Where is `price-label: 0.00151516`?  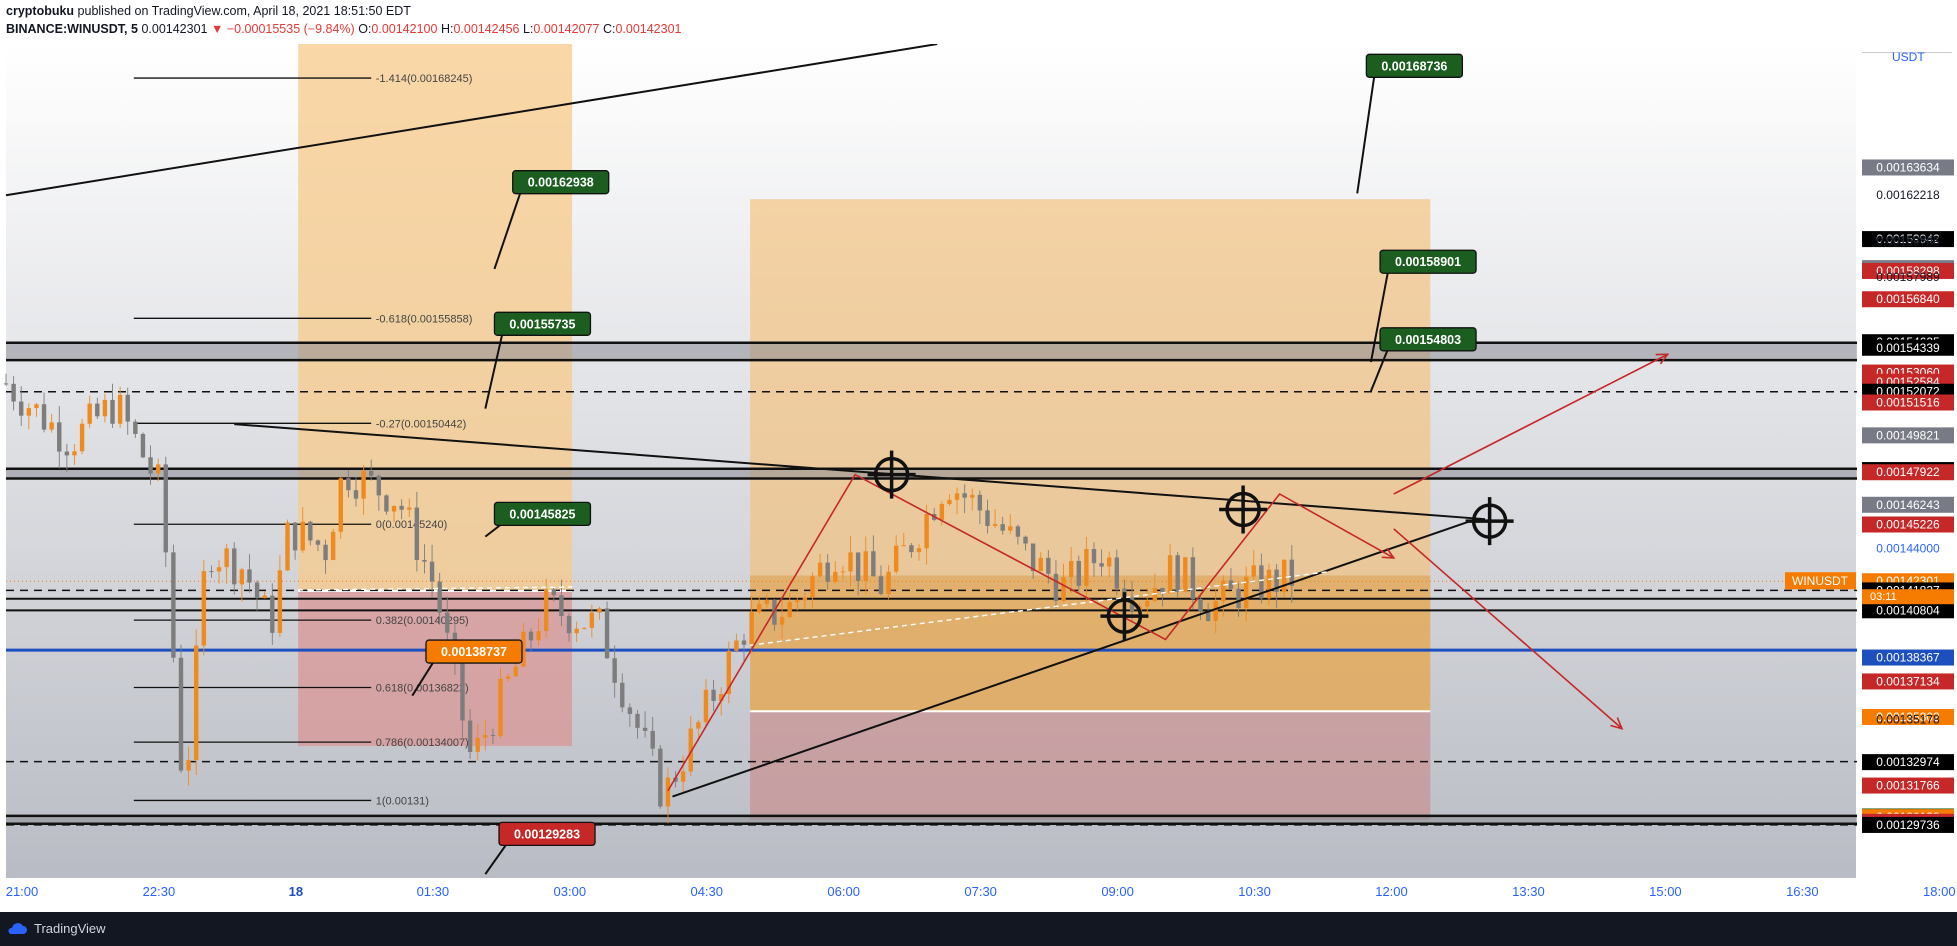
price-label: 0.00151516 is located at coordinates (1908, 403).